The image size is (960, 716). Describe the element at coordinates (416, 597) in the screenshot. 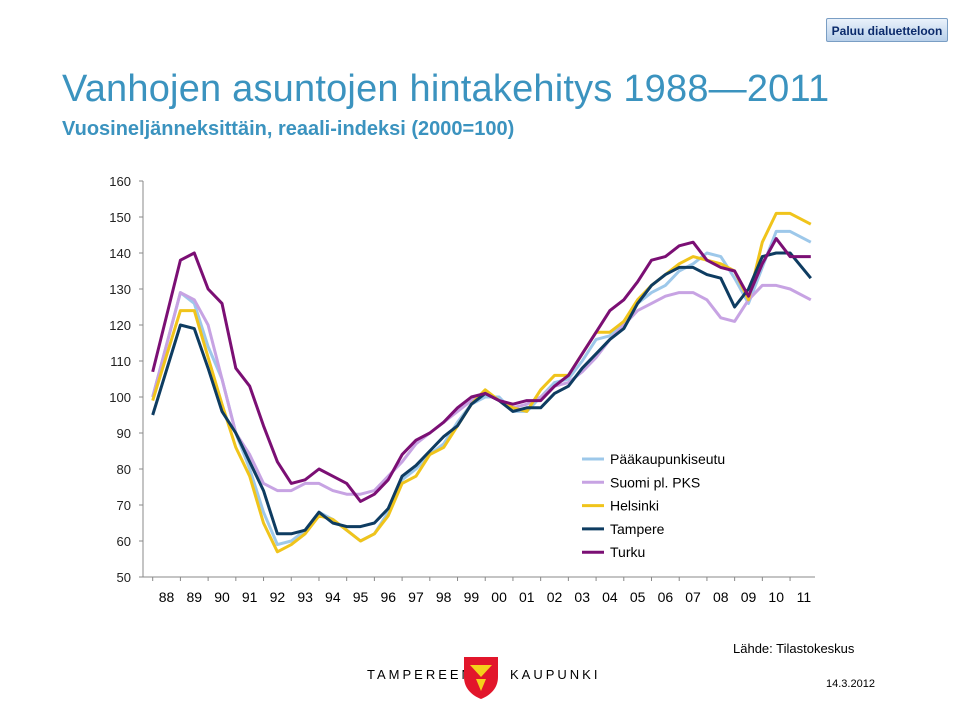

I see `x-tick-label: 97` at that location.